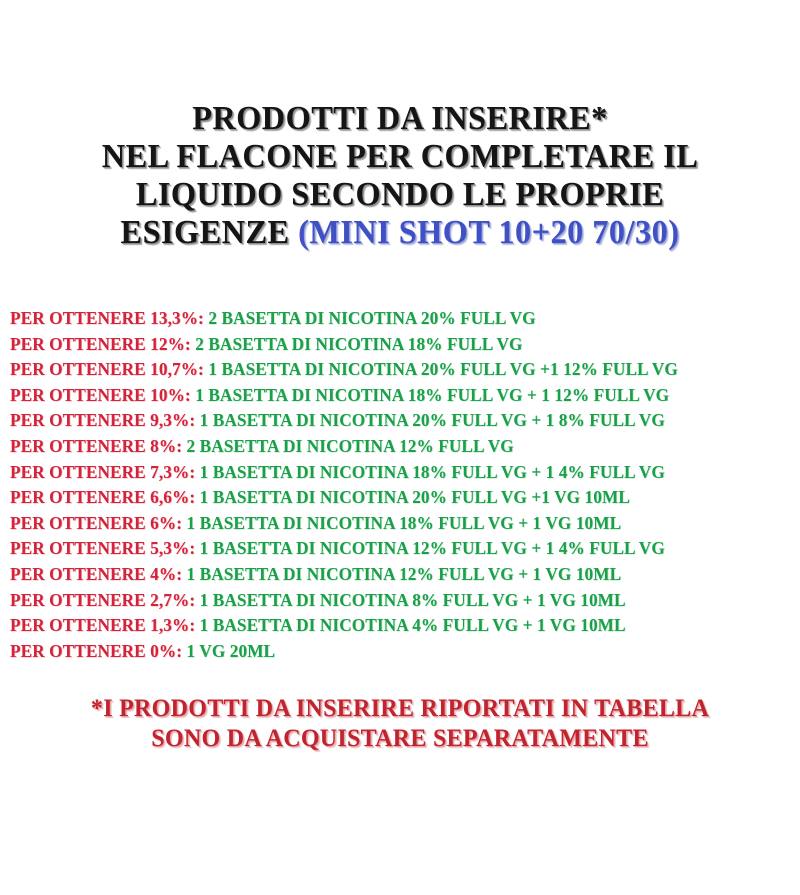 The height and width of the screenshot is (895, 800). Describe the element at coordinates (209, 232) in the screenshot. I see `heading-line-4-text: ESIGENZE` at that location.